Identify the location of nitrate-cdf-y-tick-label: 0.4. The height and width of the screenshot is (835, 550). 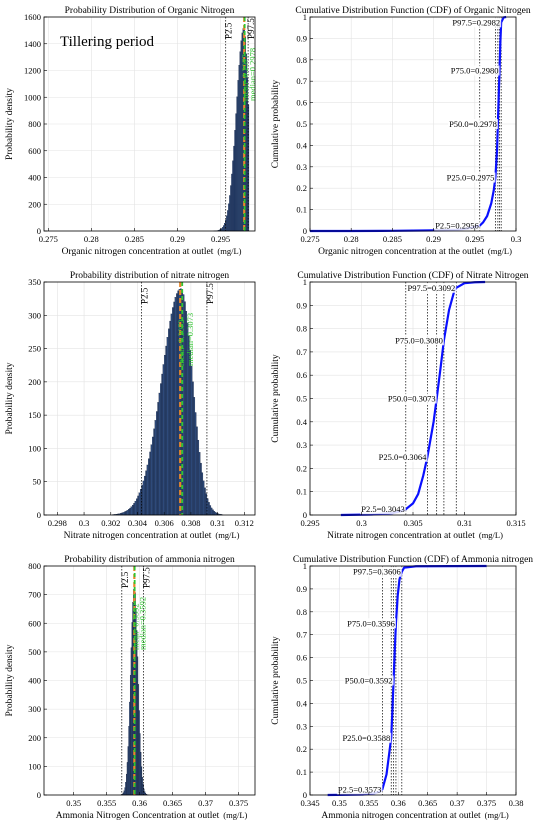
(301, 422).